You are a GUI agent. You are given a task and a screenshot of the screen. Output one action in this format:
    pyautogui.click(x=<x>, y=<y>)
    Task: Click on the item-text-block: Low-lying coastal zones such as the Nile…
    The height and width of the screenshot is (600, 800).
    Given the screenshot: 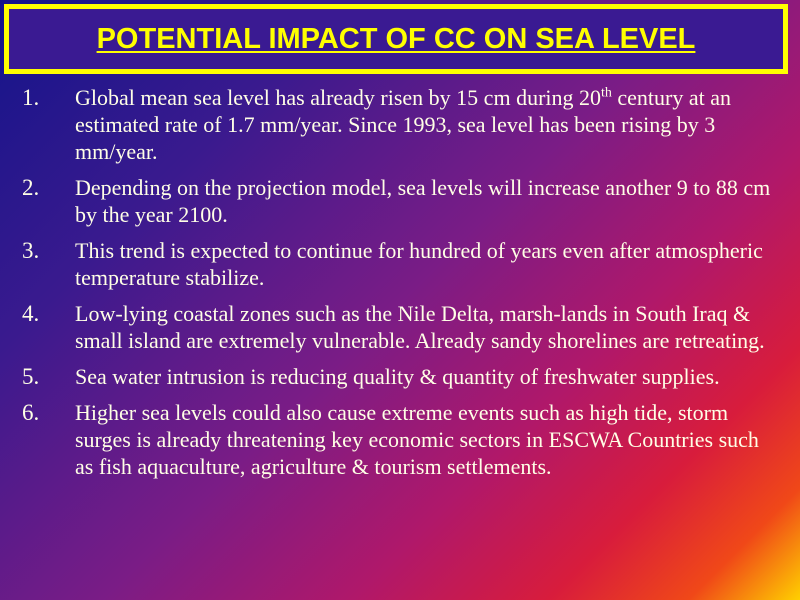 What is the action you would take?
    pyautogui.click(x=427, y=327)
    